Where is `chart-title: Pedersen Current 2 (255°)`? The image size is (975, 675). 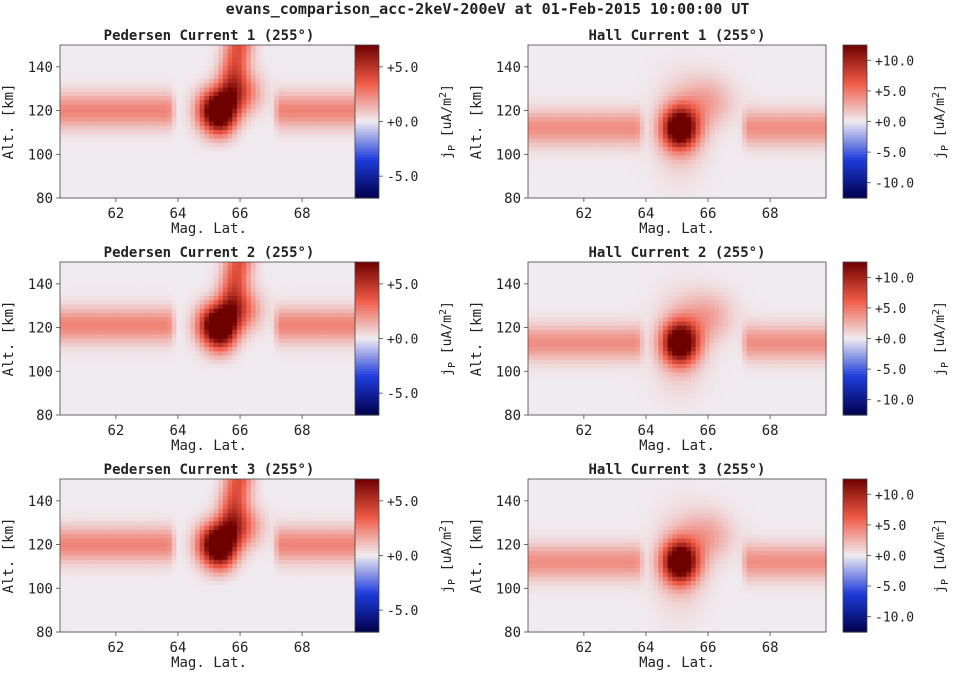
chart-title: Pedersen Current 2 (255°) is located at coordinates (209, 253).